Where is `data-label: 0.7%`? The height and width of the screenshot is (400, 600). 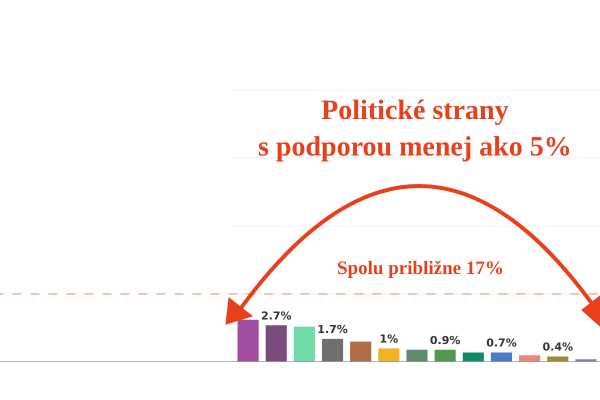
data-label: 0.7% is located at coordinates (501, 343).